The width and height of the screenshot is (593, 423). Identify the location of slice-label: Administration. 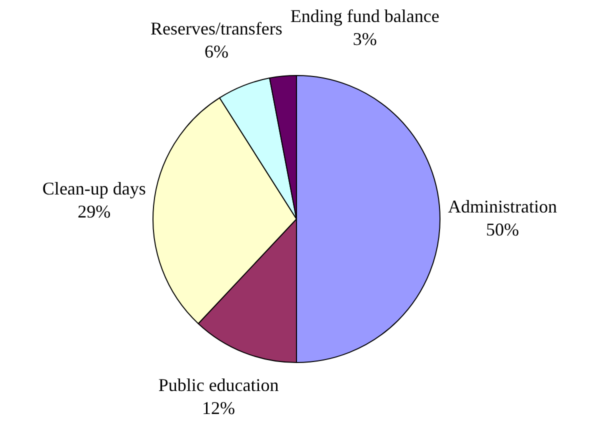
(502, 206).